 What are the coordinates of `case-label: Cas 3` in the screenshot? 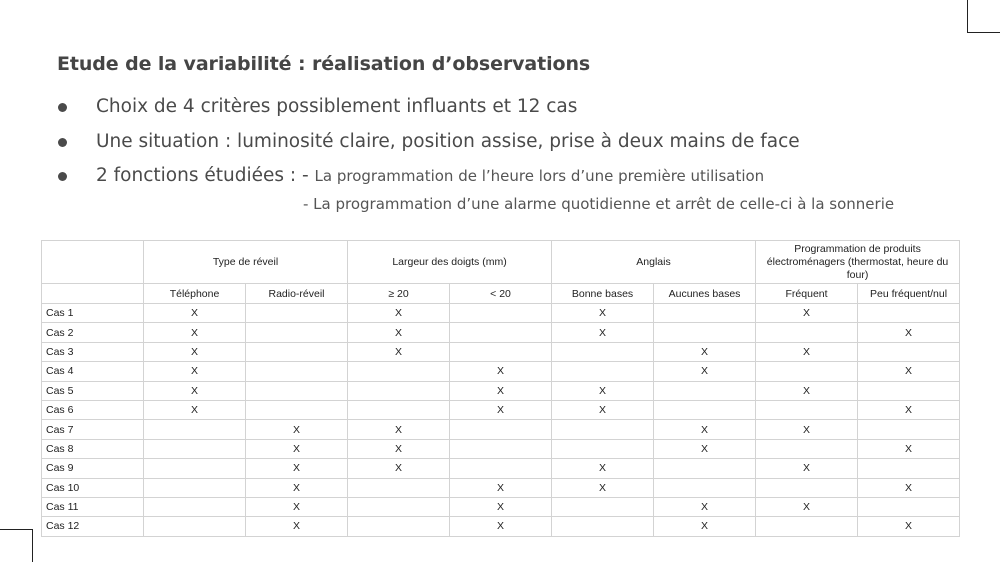 It's located at (92, 352).